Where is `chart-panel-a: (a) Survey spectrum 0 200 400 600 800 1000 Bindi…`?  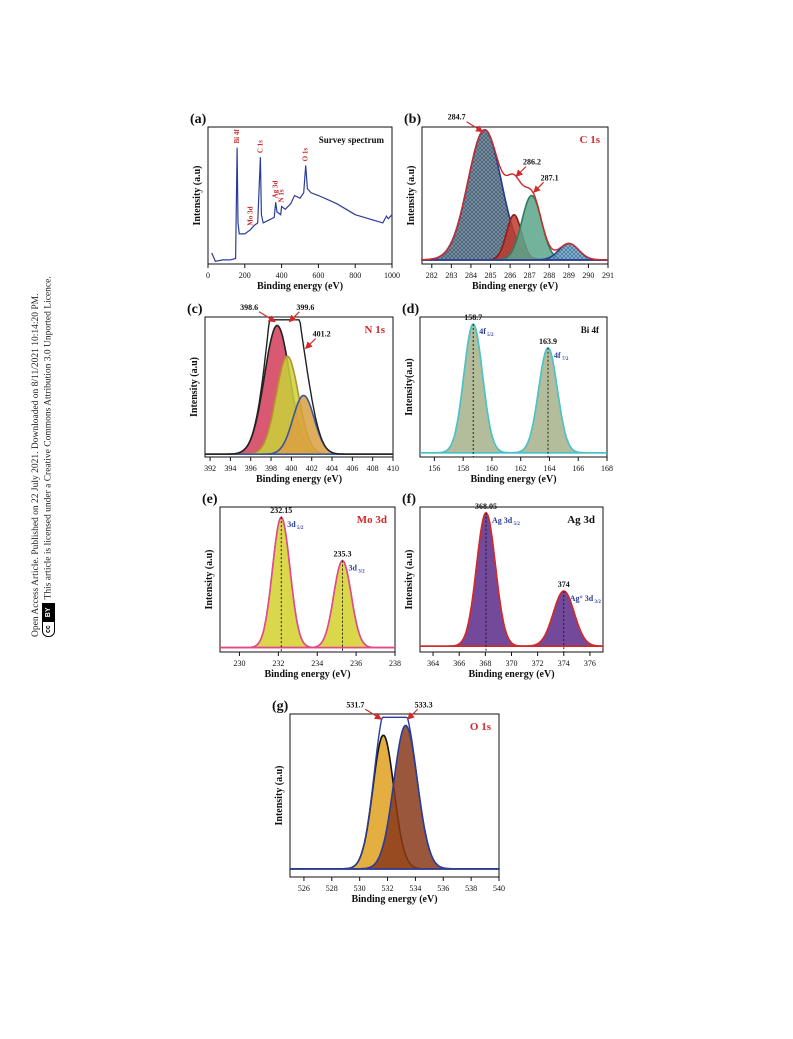 chart-panel-a: (a) Survey spectrum 0 200 400 600 800 1000 Bindi… is located at coordinates (295, 202).